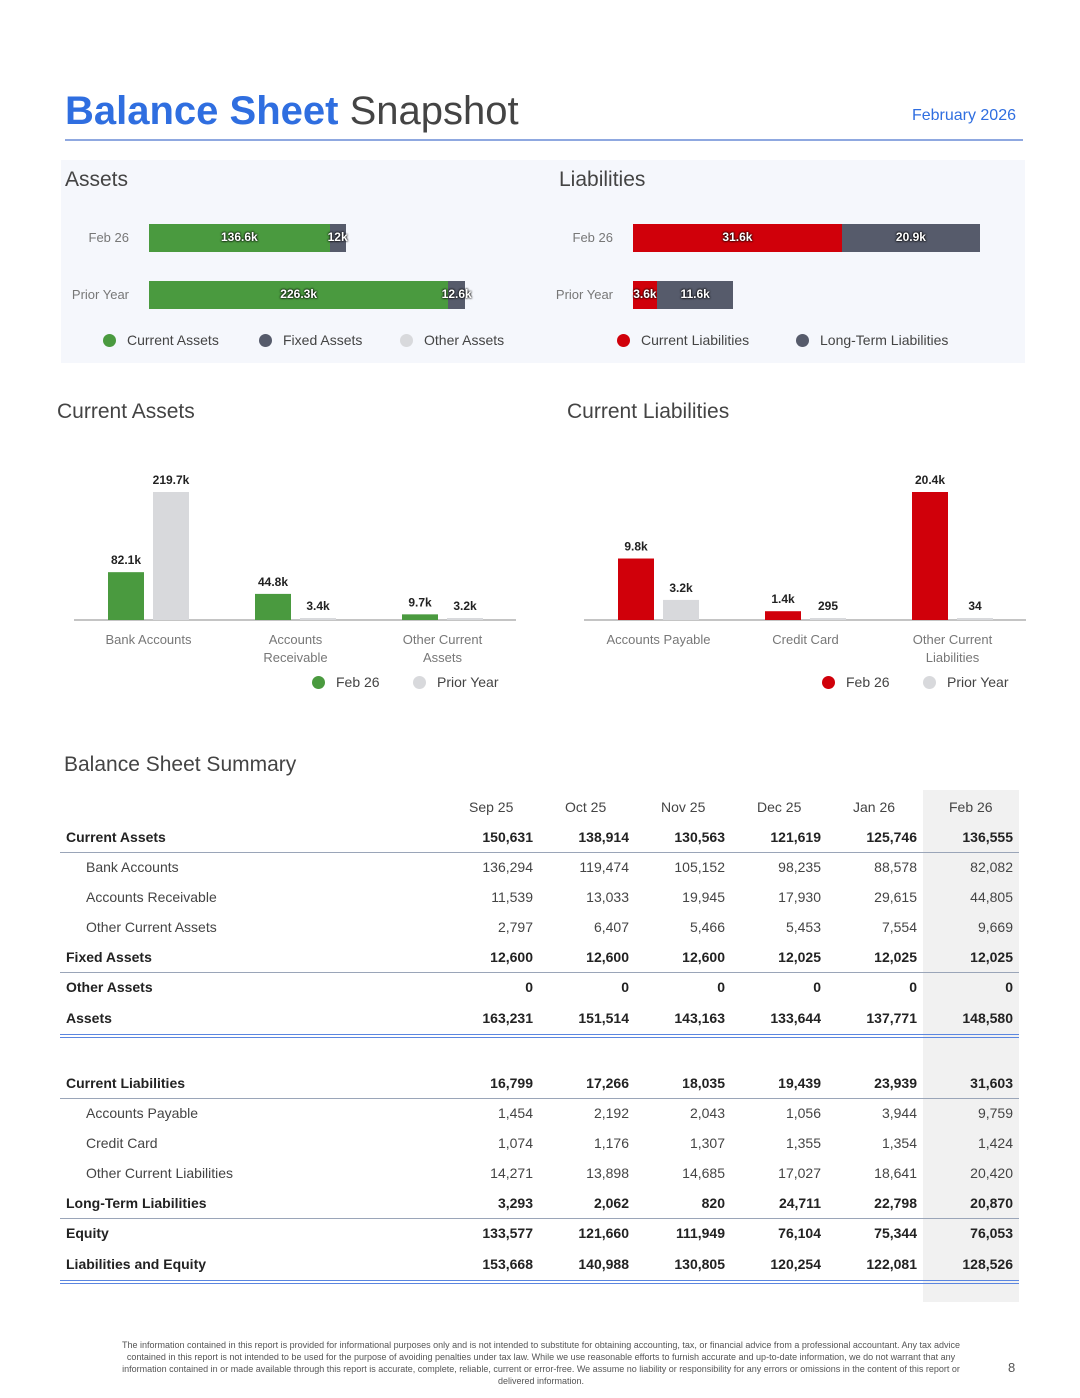  Describe the element at coordinates (507, 1233) in the screenshot. I see `table-cell: 133,577` at that location.